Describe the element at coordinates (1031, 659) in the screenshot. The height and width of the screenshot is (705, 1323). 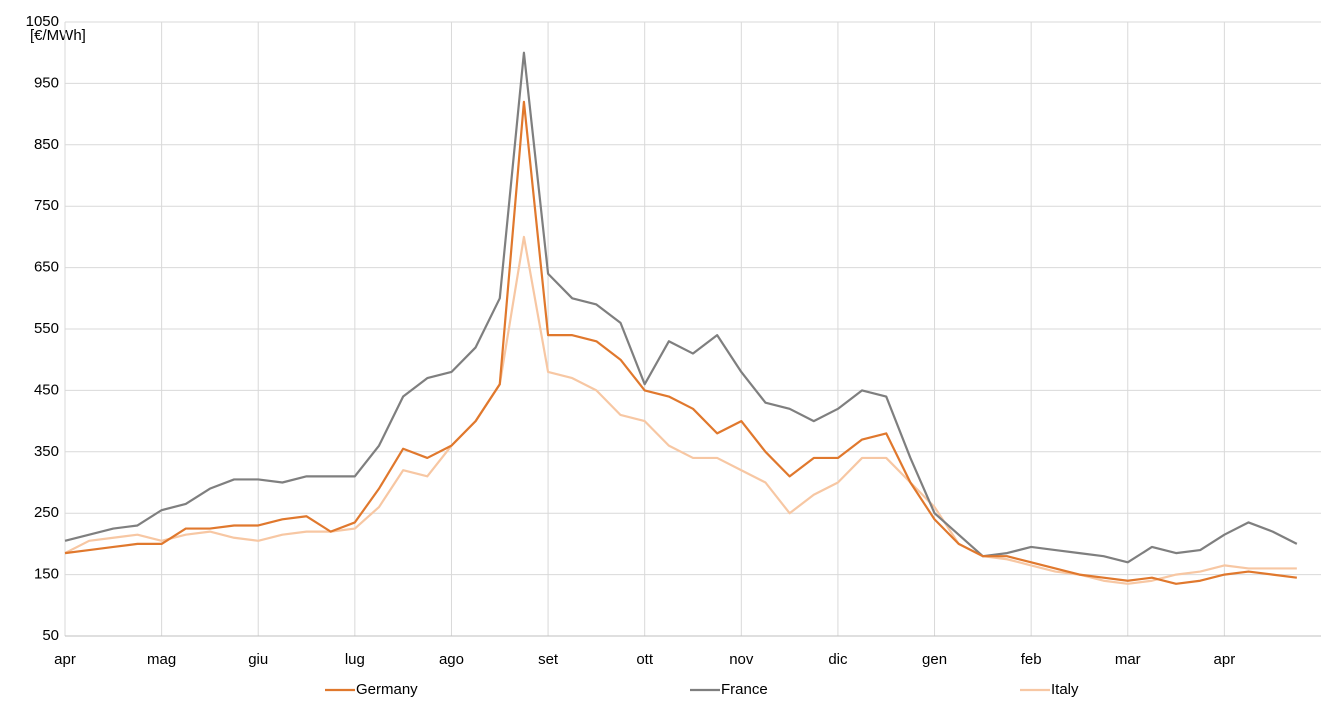
I see `x-tick-label: feb` at that location.